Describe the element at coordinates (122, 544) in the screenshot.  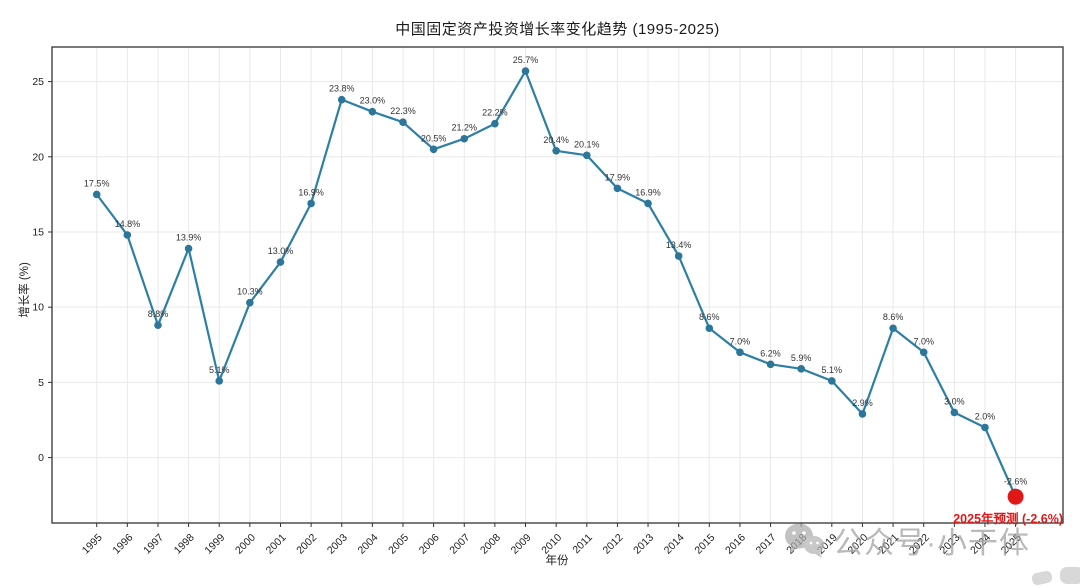
I see `x-tick-label: 1996` at that location.